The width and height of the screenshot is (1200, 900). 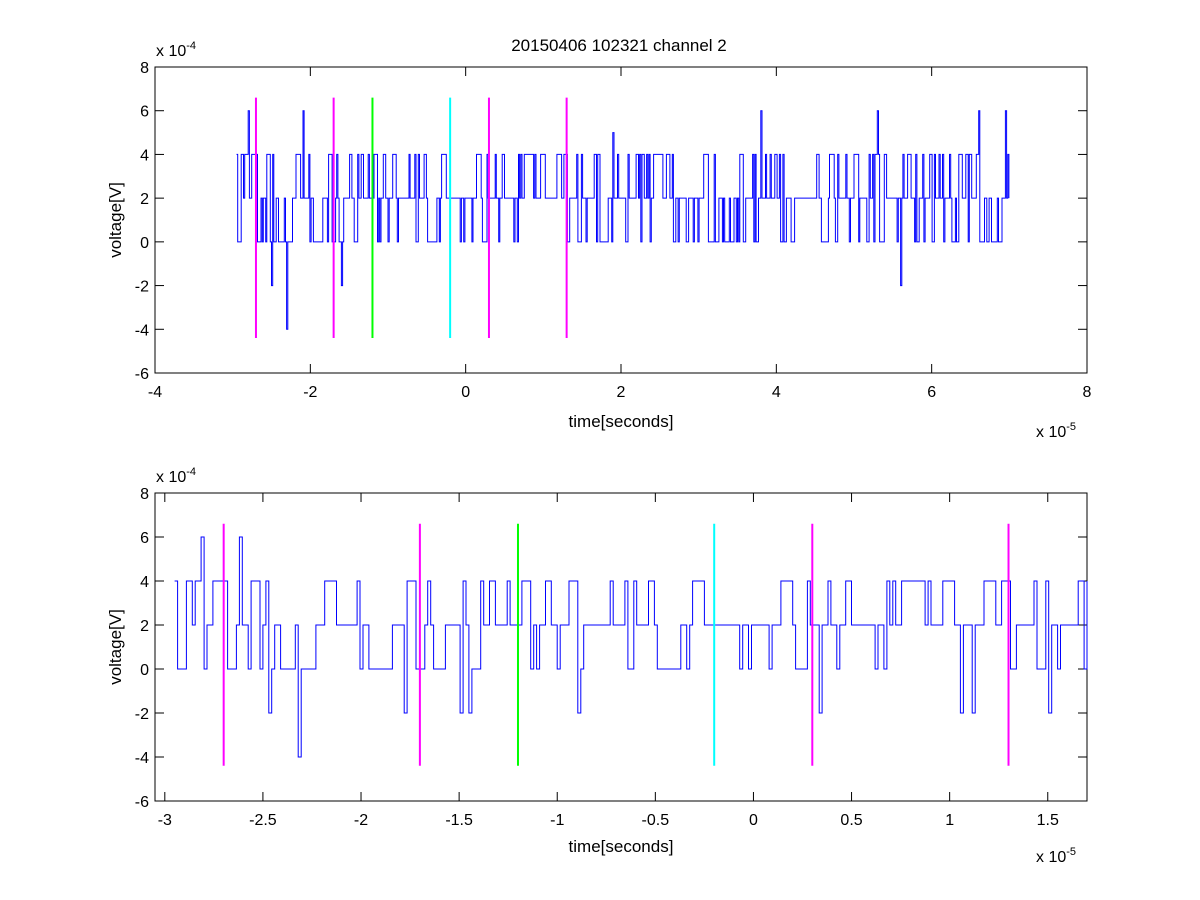 I want to click on top-ylabel: voltage[V], so click(x=115, y=220).